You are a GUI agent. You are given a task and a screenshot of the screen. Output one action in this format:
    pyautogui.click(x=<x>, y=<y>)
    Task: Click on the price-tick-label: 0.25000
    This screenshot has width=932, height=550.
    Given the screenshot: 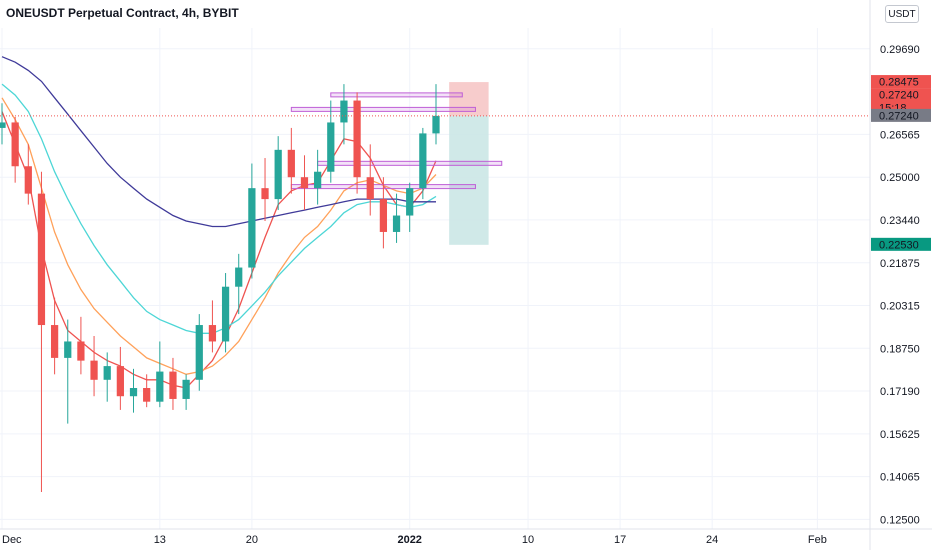 What is the action you would take?
    pyautogui.click(x=900, y=178)
    